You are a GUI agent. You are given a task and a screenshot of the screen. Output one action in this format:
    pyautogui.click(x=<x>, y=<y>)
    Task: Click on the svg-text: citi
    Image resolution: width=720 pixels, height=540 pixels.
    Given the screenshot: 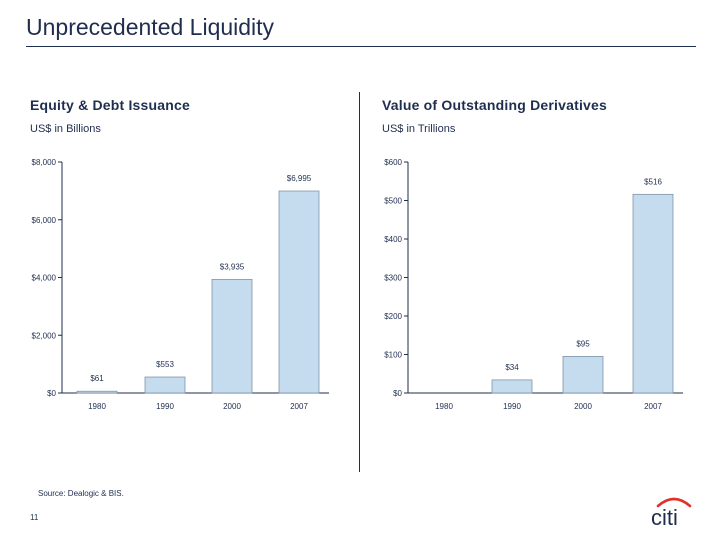 What is the action you would take?
    pyautogui.click(x=664, y=516)
    